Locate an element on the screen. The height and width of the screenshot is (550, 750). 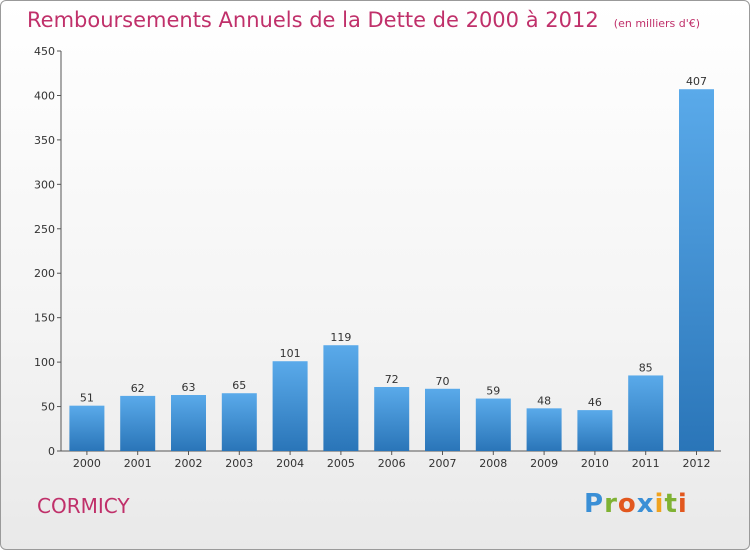
data-label: 46 is located at coordinates (595, 402).